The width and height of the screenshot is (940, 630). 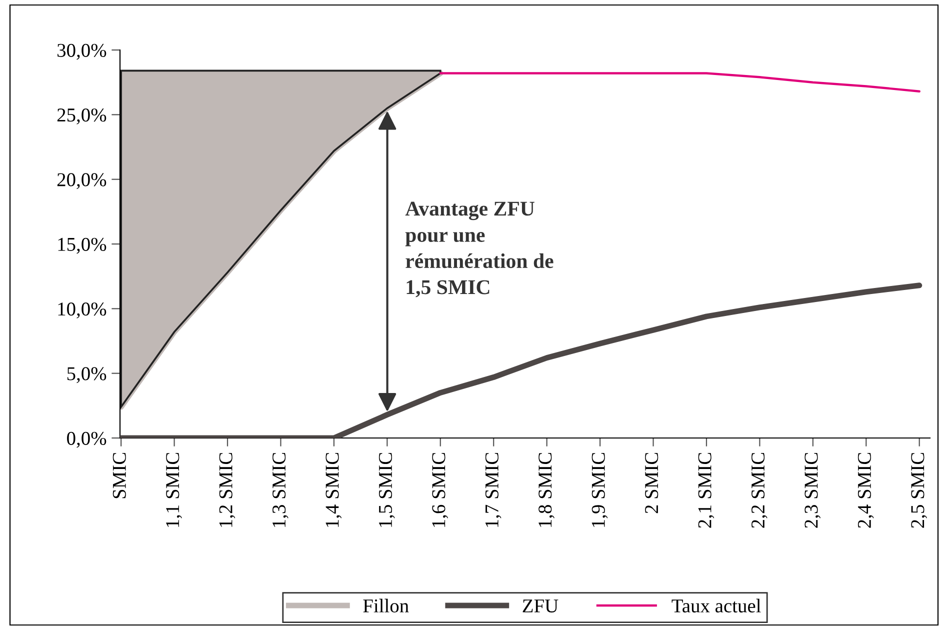 What do you see at coordinates (479, 250) in the screenshot?
I see `annotation: Avantage ZFU pour une rémunération de 1,5 SMIC` at bounding box center [479, 250].